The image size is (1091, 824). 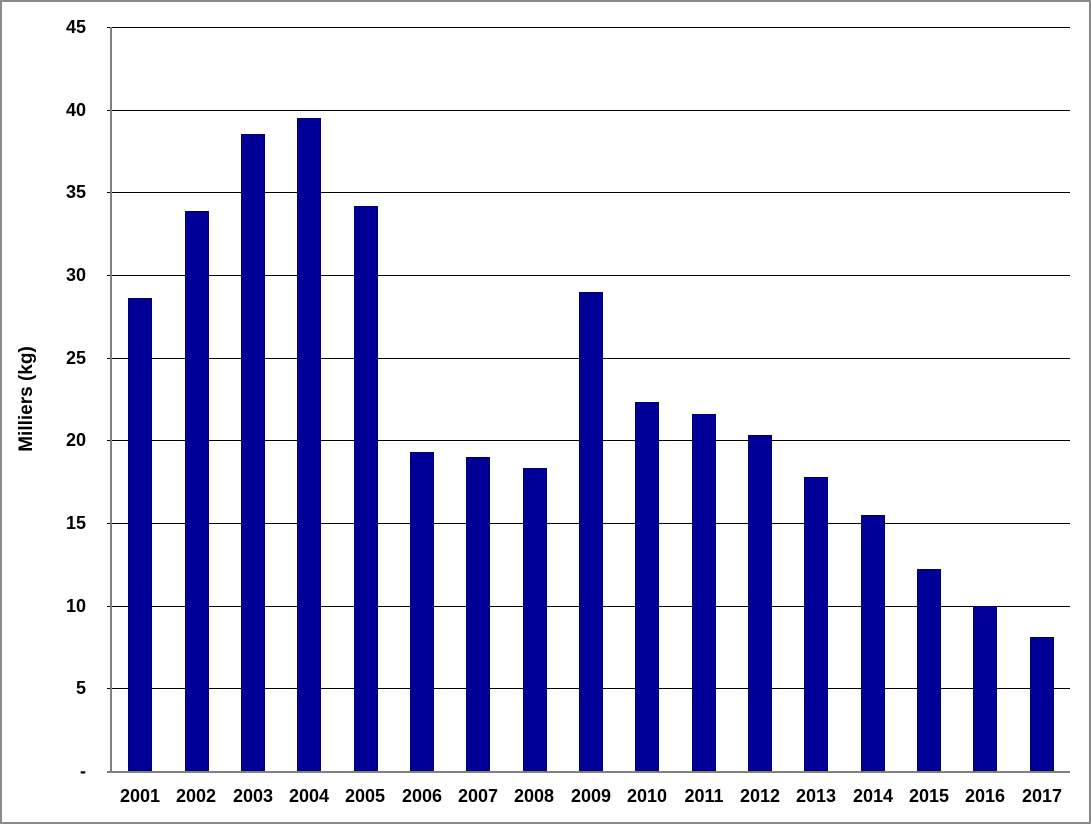 What do you see at coordinates (1042, 796) in the screenshot?
I see `x-tick-label-2017: 2017` at bounding box center [1042, 796].